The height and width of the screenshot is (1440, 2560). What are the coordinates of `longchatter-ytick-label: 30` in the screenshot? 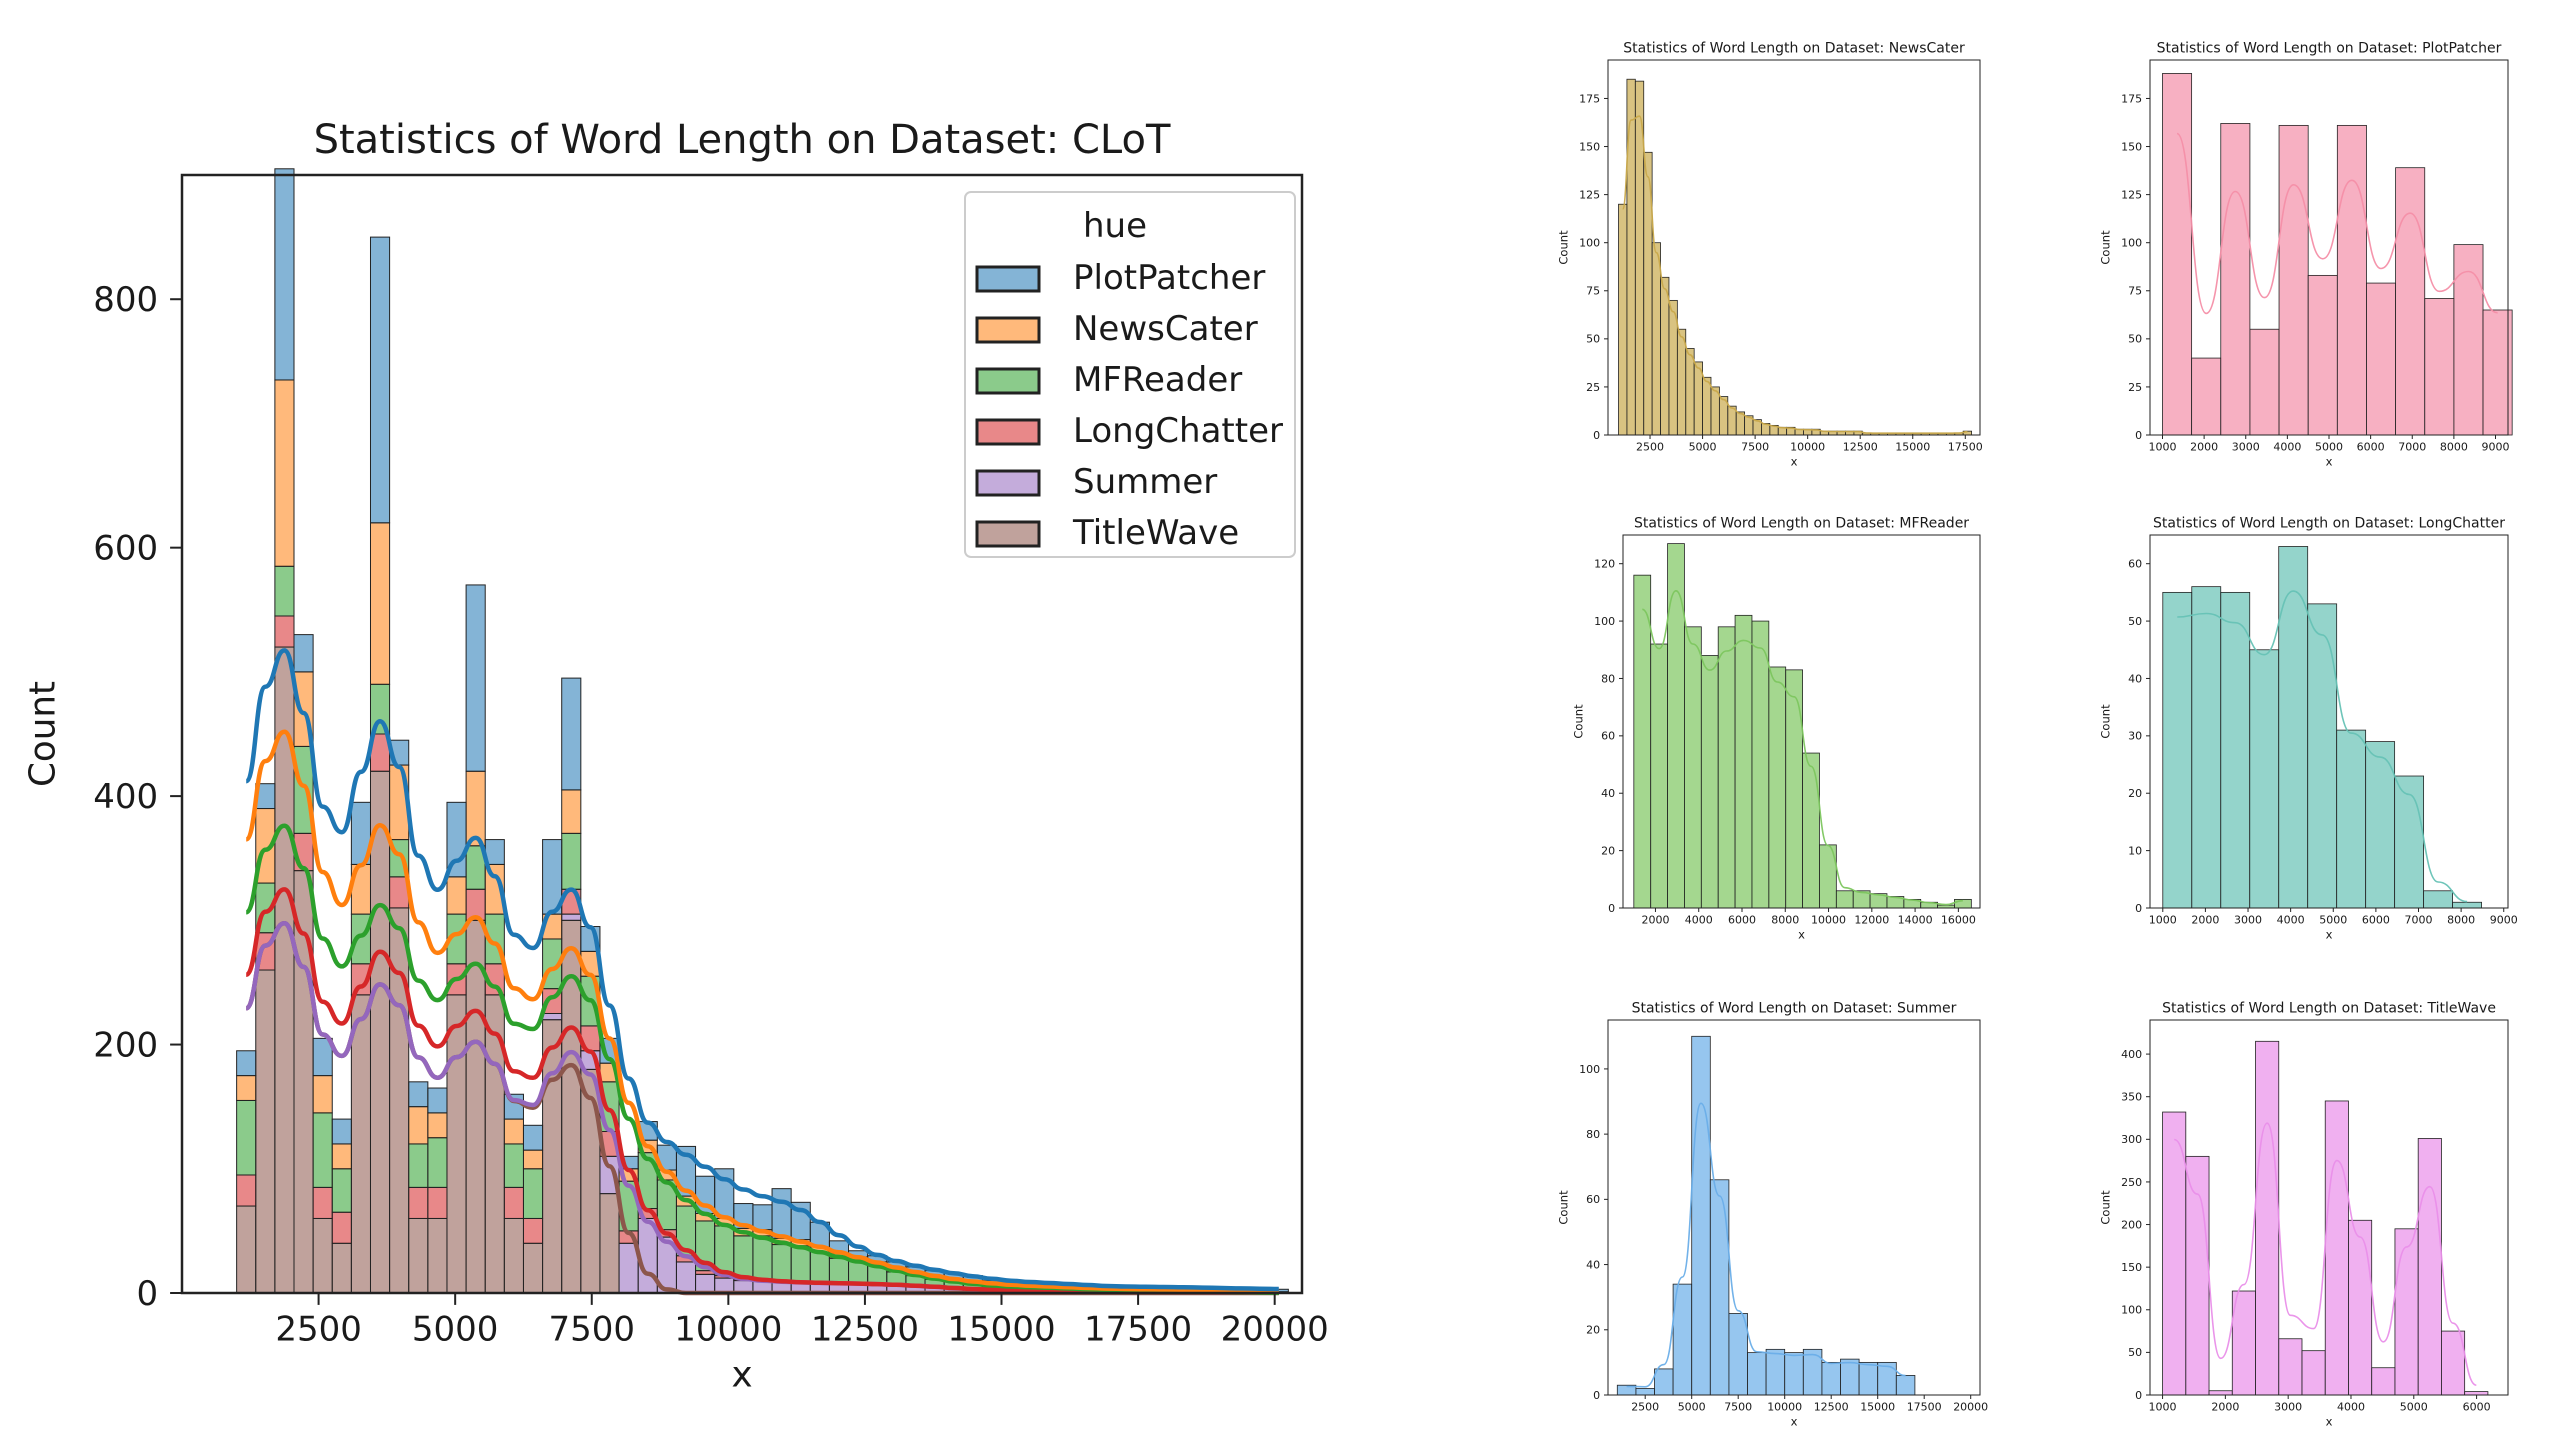 It's located at (2135, 736).